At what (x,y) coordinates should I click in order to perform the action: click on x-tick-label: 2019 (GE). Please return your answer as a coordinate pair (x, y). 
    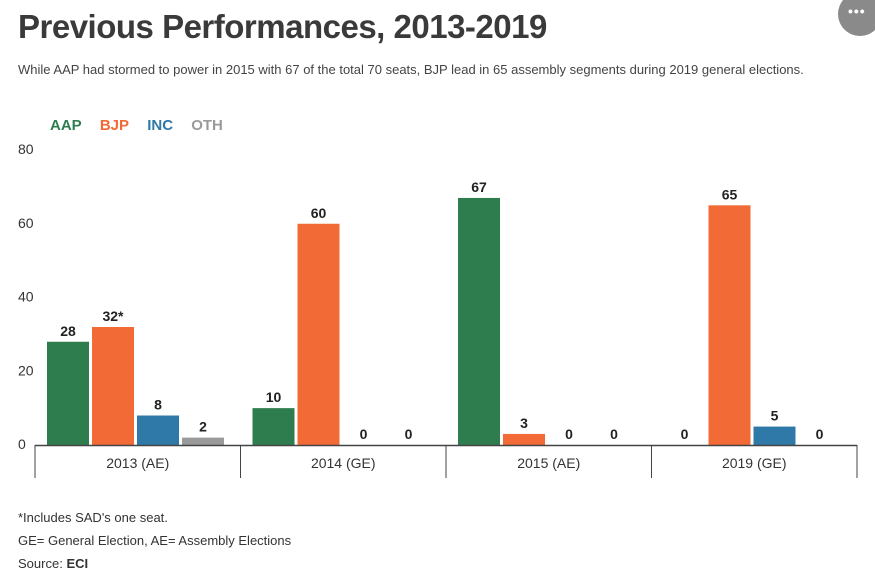
    Looking at the image, I should click on (754, 463).